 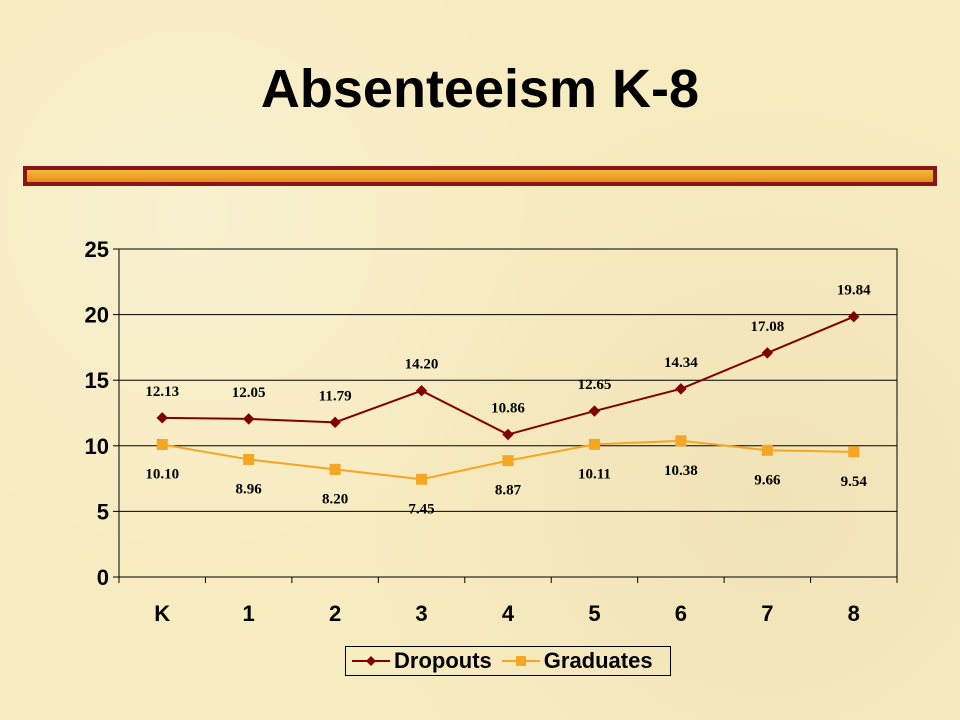 I want to click on legend-entry-graduates: Graduates, so click(x=577, y=661).